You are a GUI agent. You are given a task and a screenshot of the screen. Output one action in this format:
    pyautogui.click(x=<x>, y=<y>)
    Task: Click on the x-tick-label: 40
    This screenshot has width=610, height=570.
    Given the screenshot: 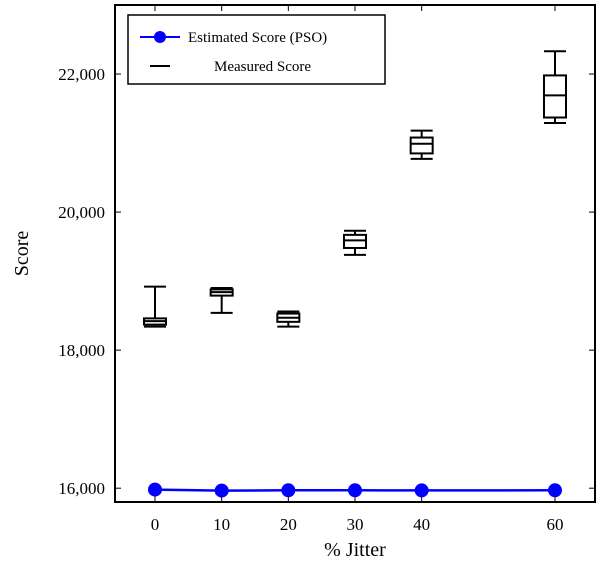 What is the action you would take?
    pyautogui.click(x=421, y=524)
    